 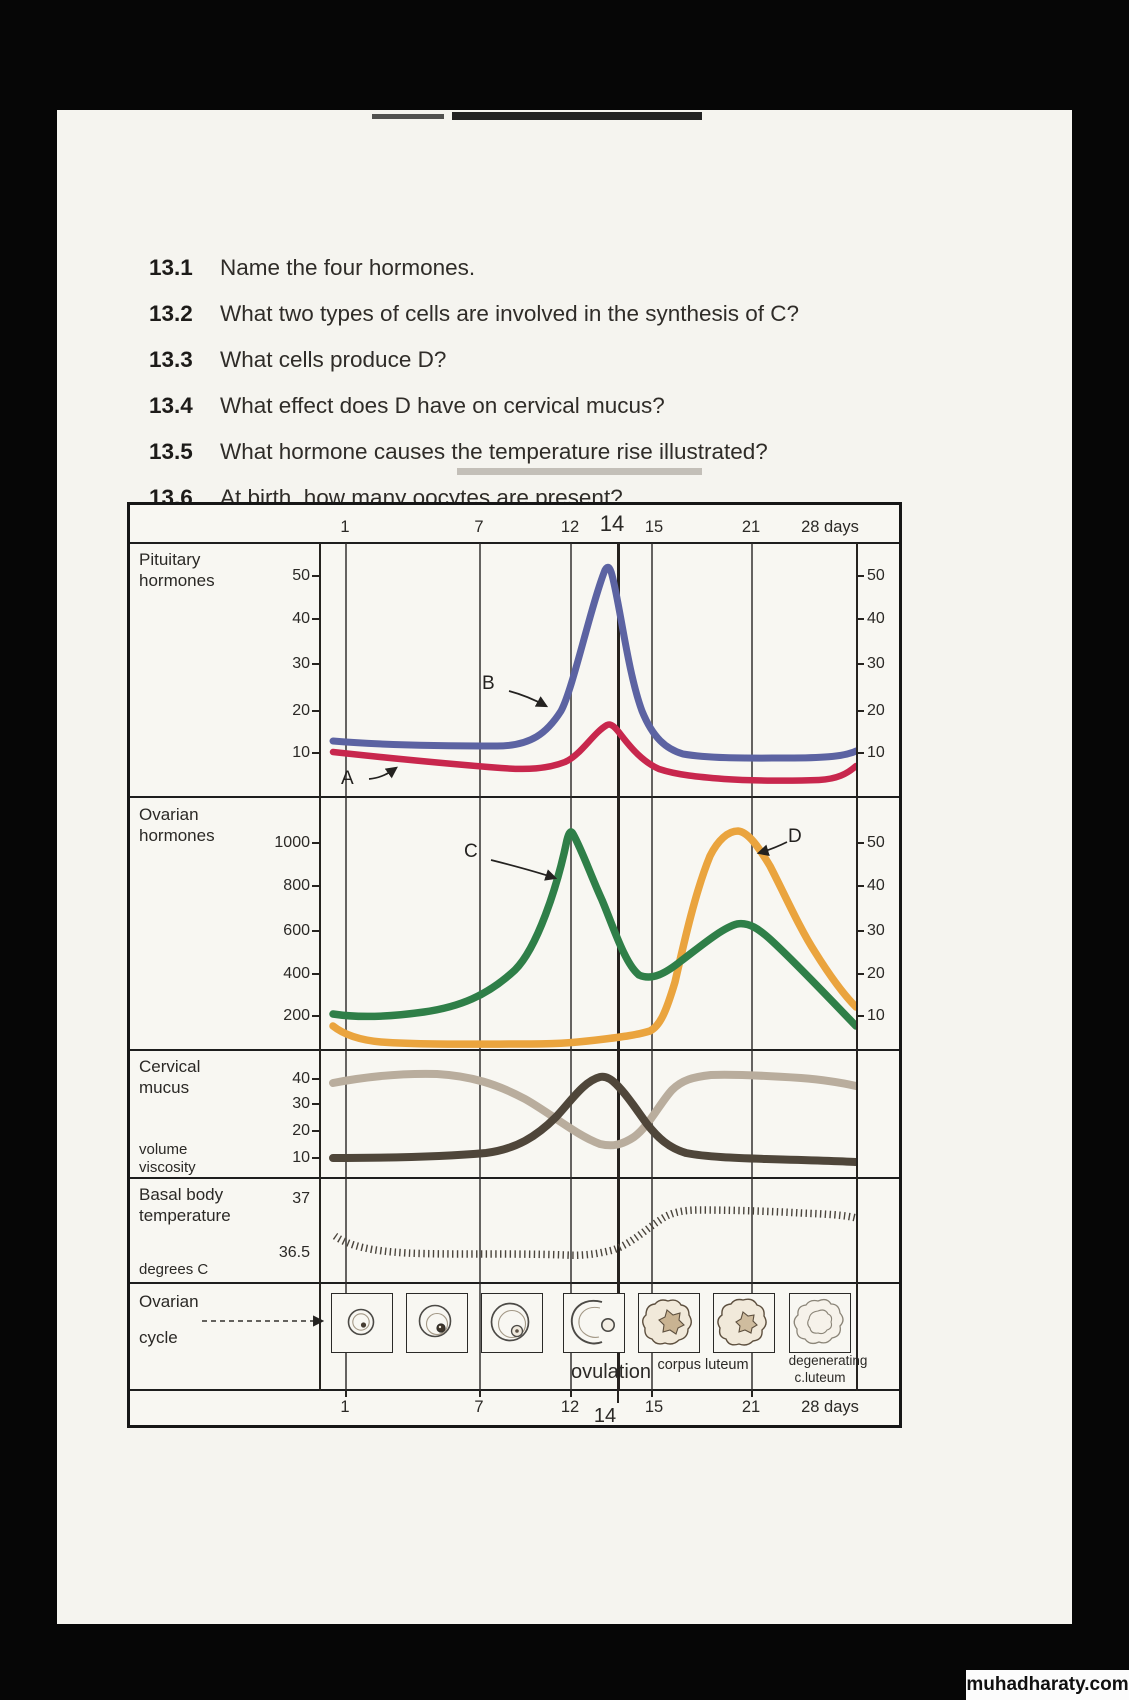 What do you see at coordinates (177, 835) in the screenshot?
I see `panel2-title-line2: hormones` at bounding box center [177, 835].